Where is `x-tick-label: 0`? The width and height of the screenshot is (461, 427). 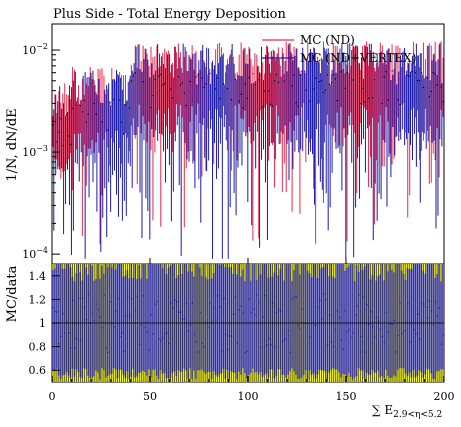 x-tick-label: 0 is located at coordinates (52, 396).